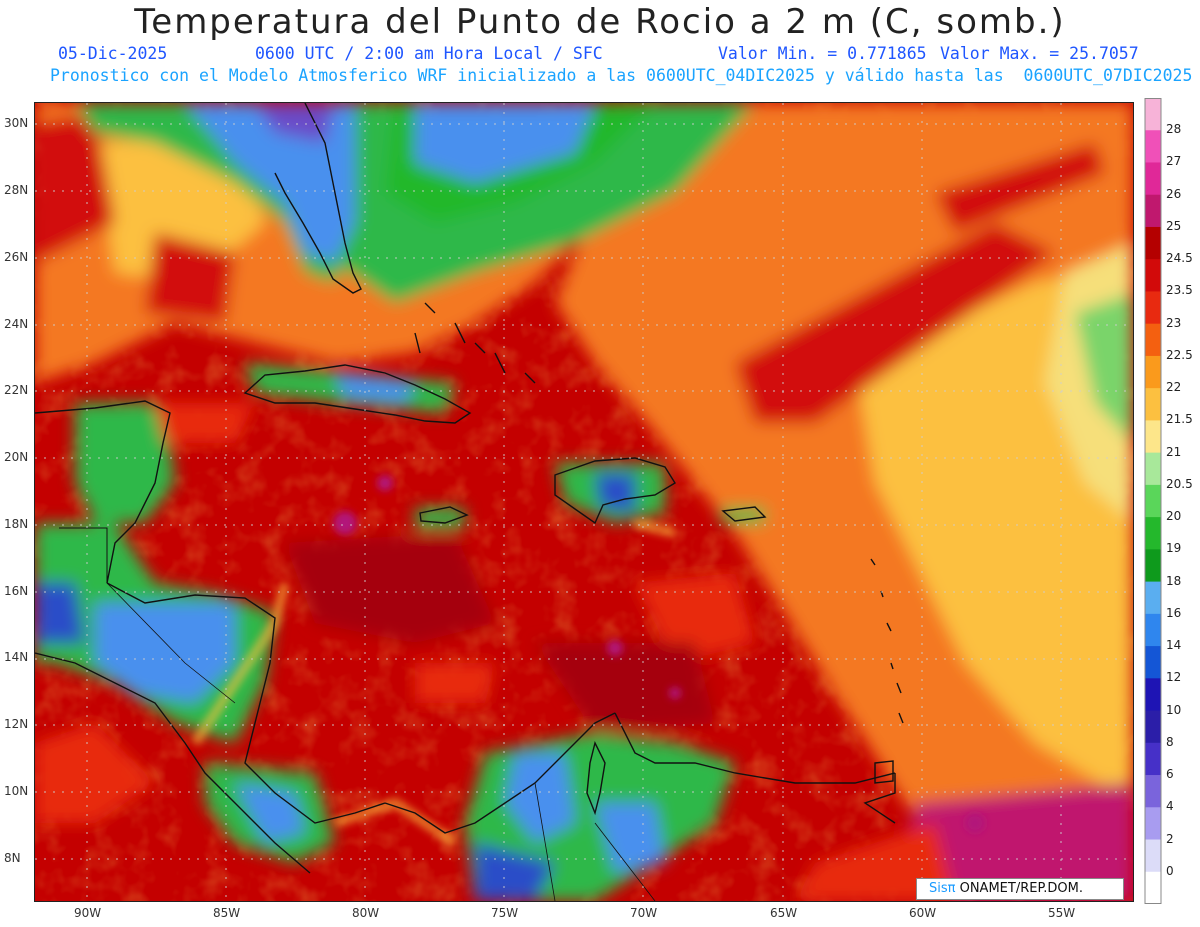 The image size is (1200, 927). I want to click on colorbar-tick-label: 21.5, so click(1179, 419).